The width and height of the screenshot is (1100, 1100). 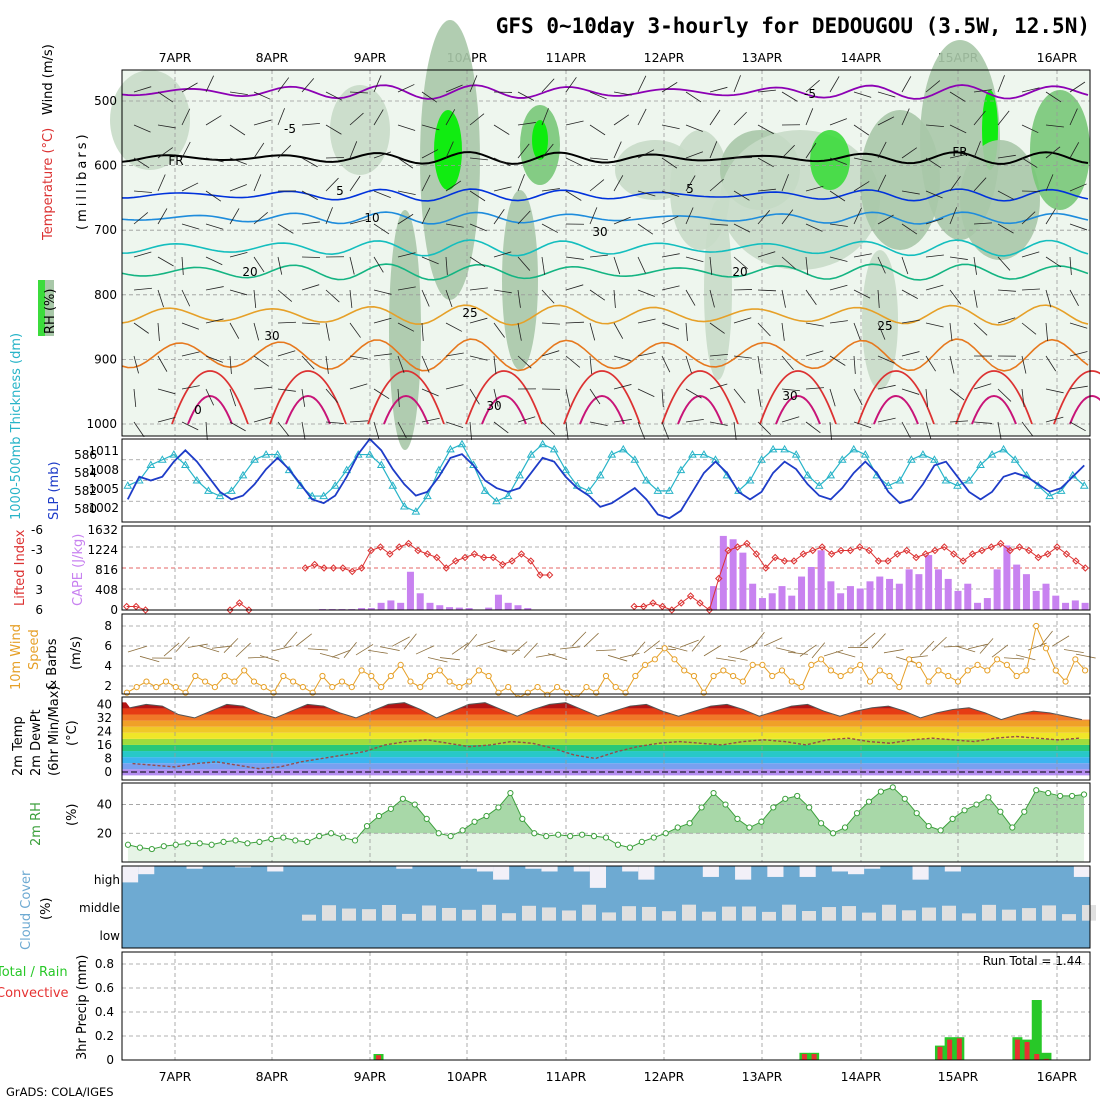 What do you see at coordinates (82, 1007) in the screenshot?
I see `precip-ylabel-3: 3hr Precip (mm)` at bounding box center [82, 1007].